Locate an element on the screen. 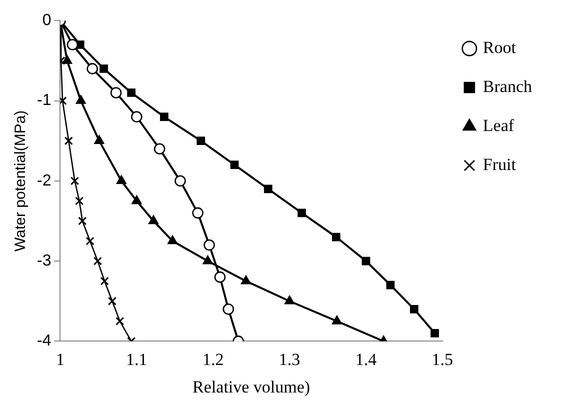 The image size is (570, 410). x-tick-label: 1 is located at coordinates (60, 359).